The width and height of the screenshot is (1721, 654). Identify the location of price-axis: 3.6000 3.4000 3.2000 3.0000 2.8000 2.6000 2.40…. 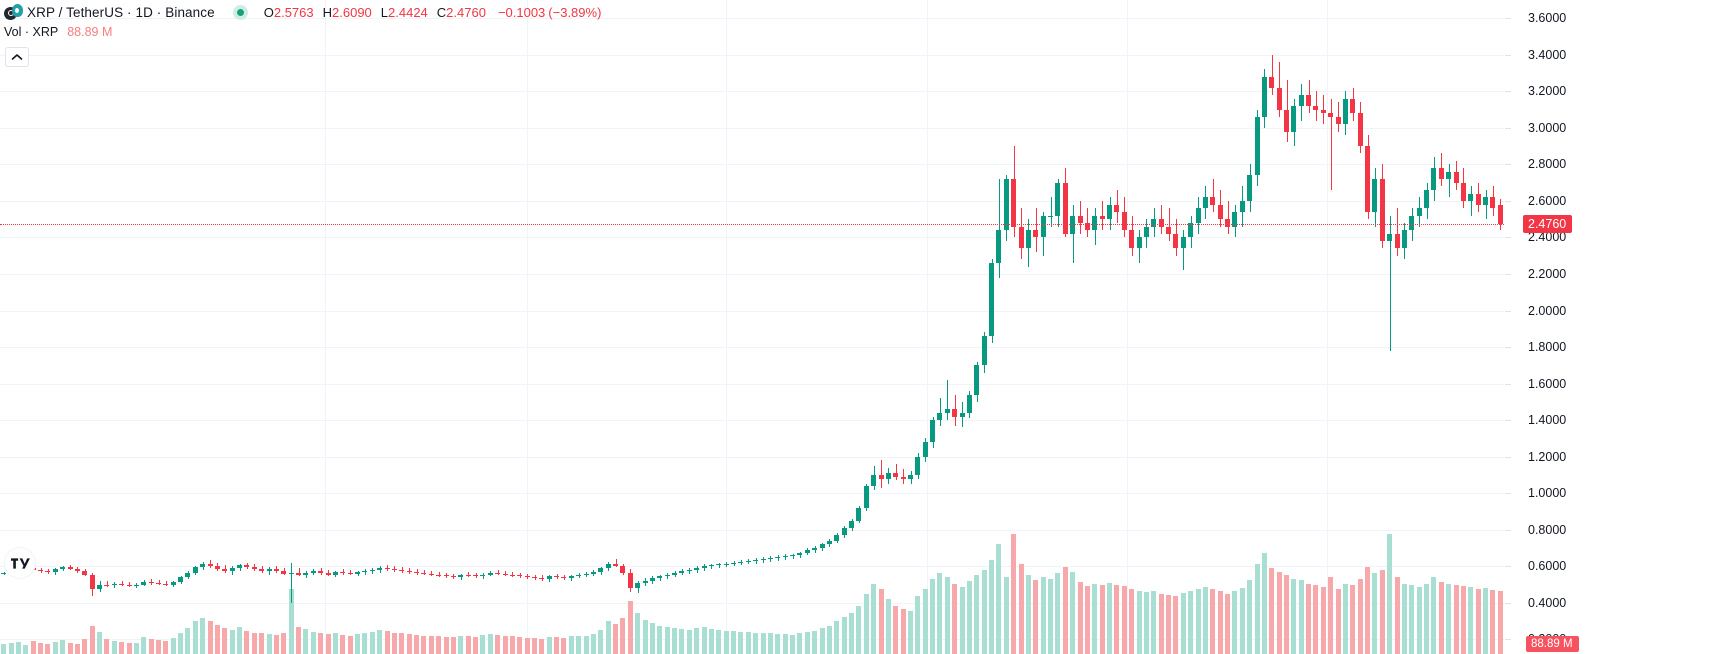
(1612, 327).